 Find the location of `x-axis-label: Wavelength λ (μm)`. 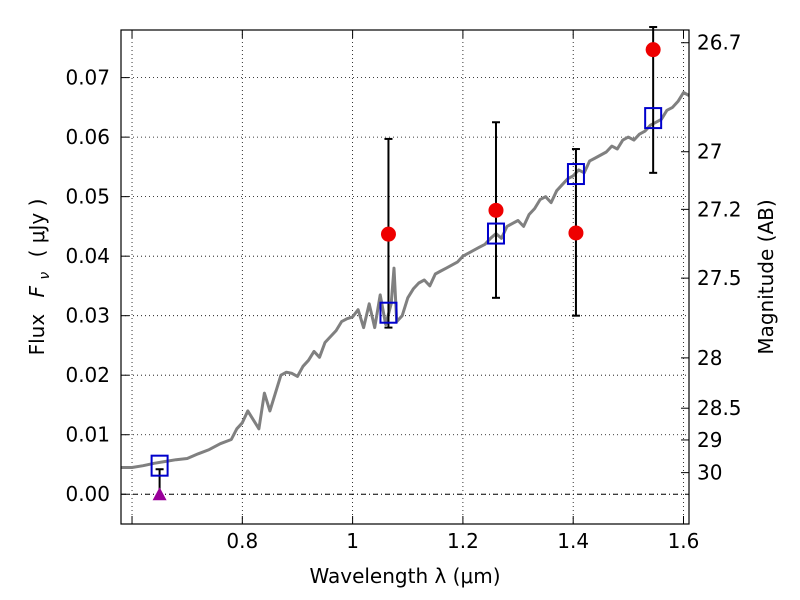

x-axis-label: Wavelength λ (μm) is located at coordinates (404, 576).